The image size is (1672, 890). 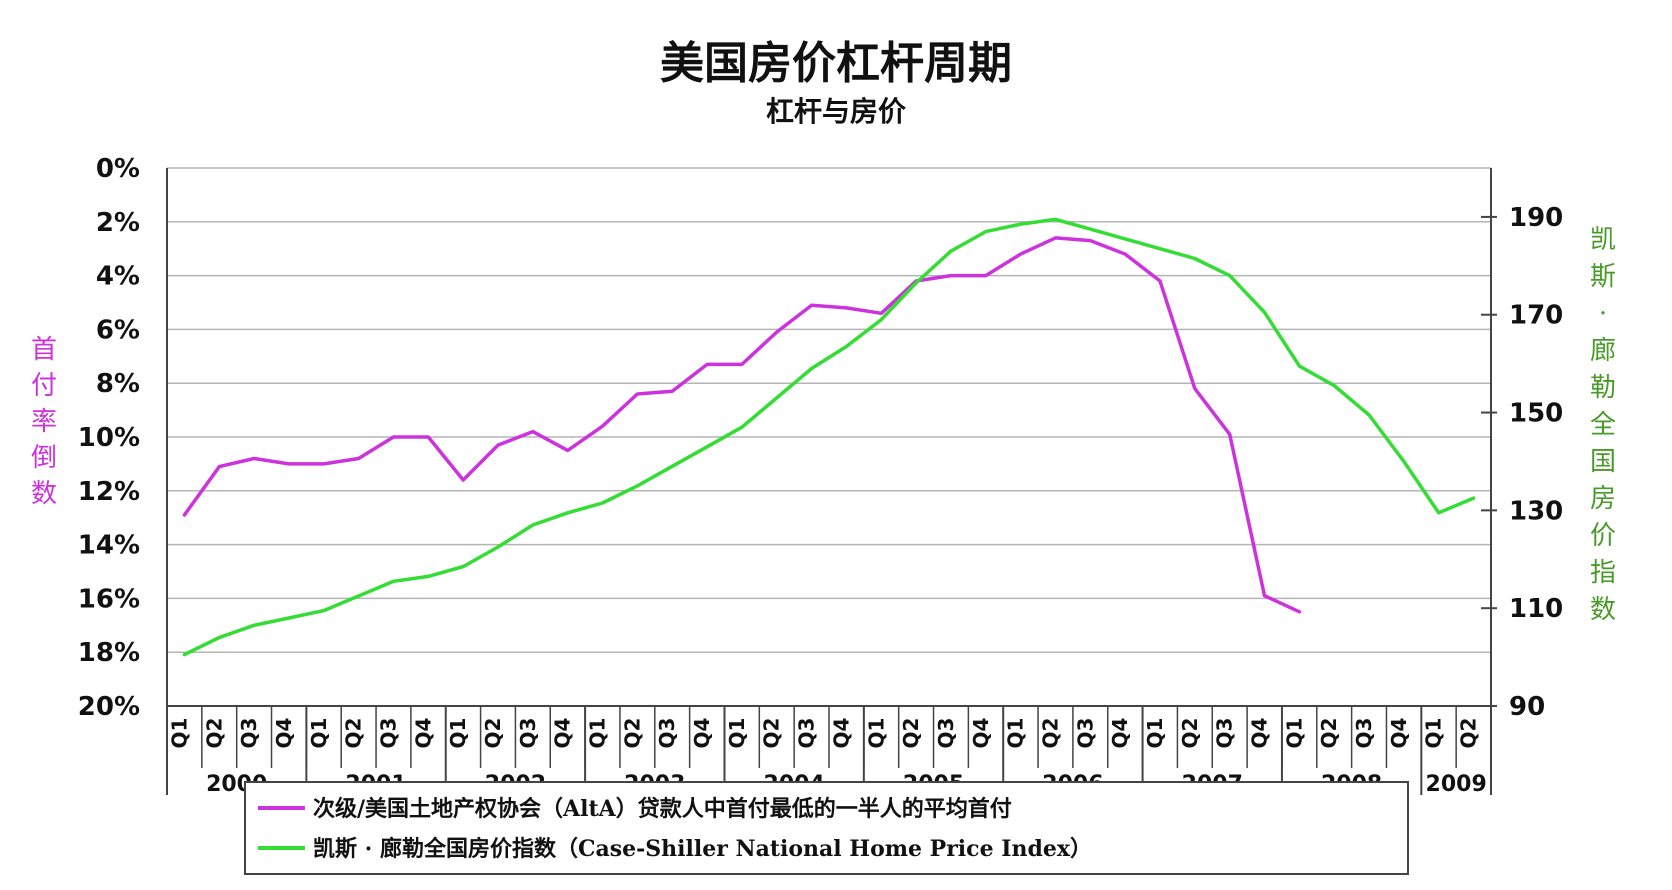 What do you see at coordinates (1456, 784) in the screenshot?
I see `year-label: 2009` at bounding box center [1456, 784].